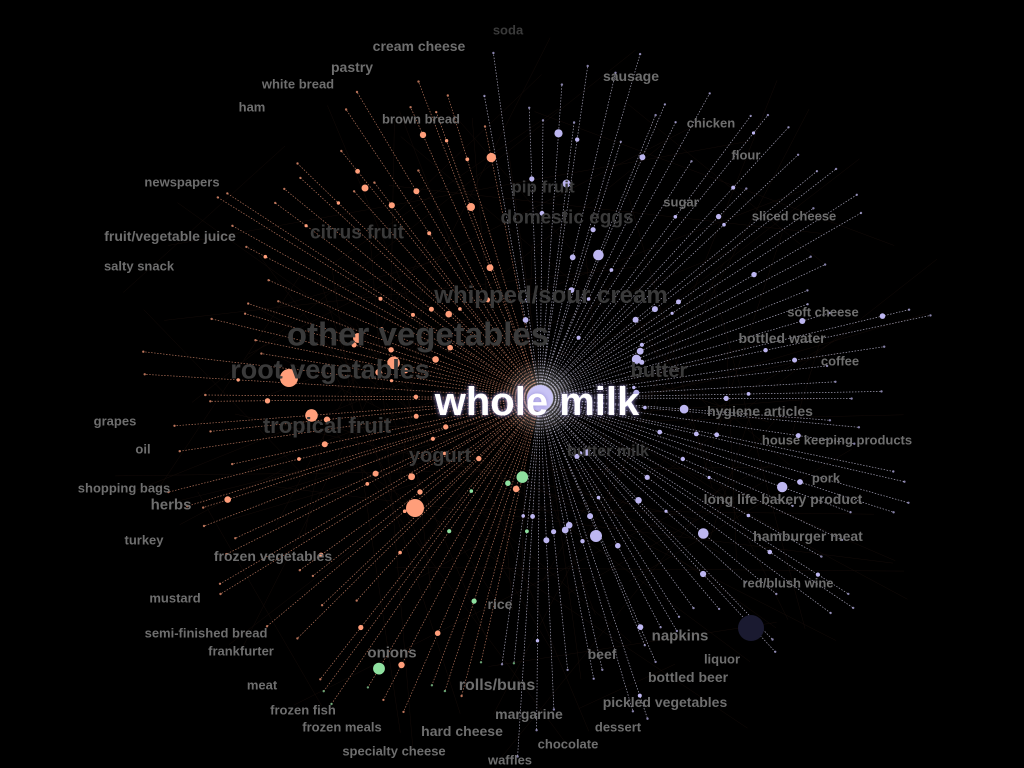 The height and width of the screenshot is (768, 1024). I want to click on node-label-pork: pork, so click(826, 478).